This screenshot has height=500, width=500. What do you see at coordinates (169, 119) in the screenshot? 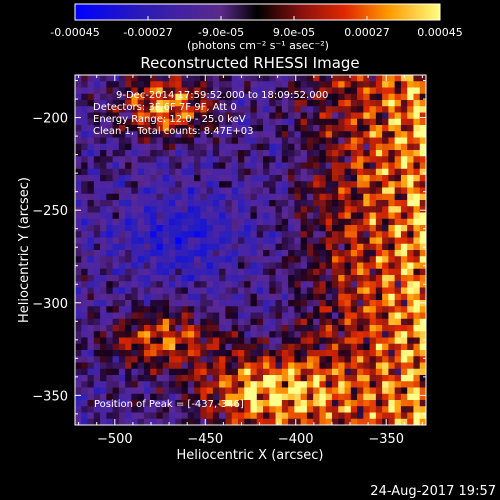
I see `annotation-line: Energy Range: 12.0 - 25.0 keV` at bounding box center [169, 119].